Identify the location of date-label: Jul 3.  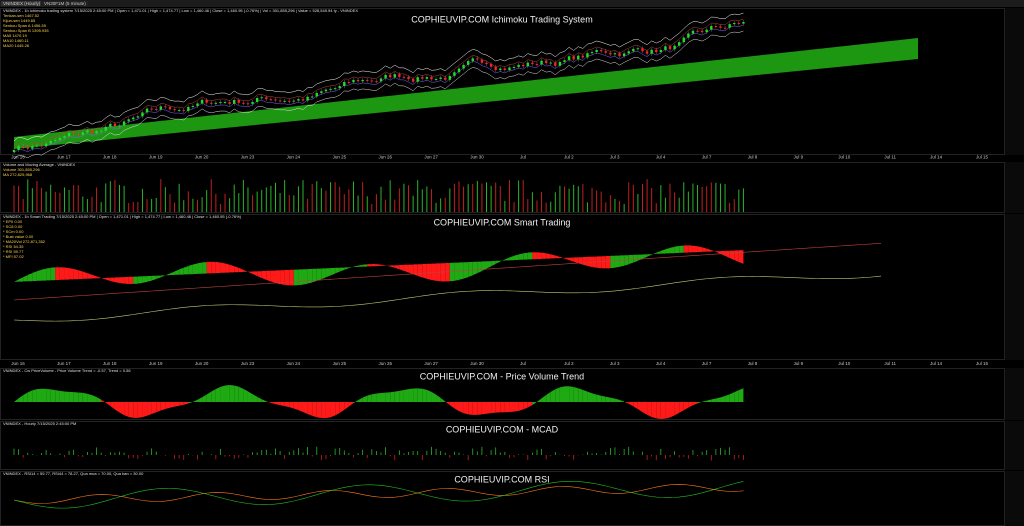
(615, 157).